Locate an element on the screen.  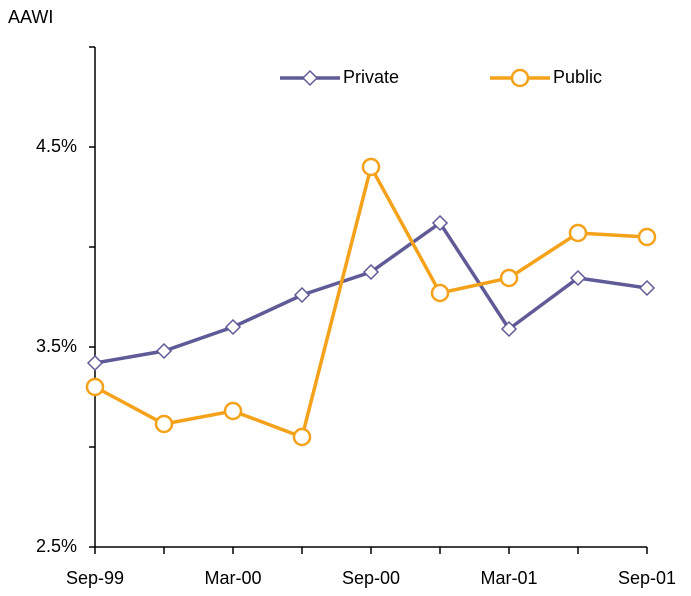
x-tick-label: Sep-00 is located at coordinates (371, 578).